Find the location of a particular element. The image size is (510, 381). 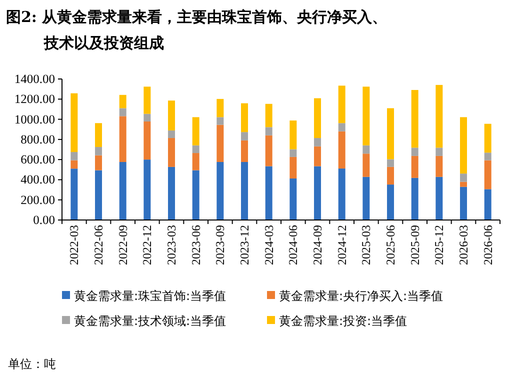

x-tick-label: 2022-12 is located at coordinates (147, 245).